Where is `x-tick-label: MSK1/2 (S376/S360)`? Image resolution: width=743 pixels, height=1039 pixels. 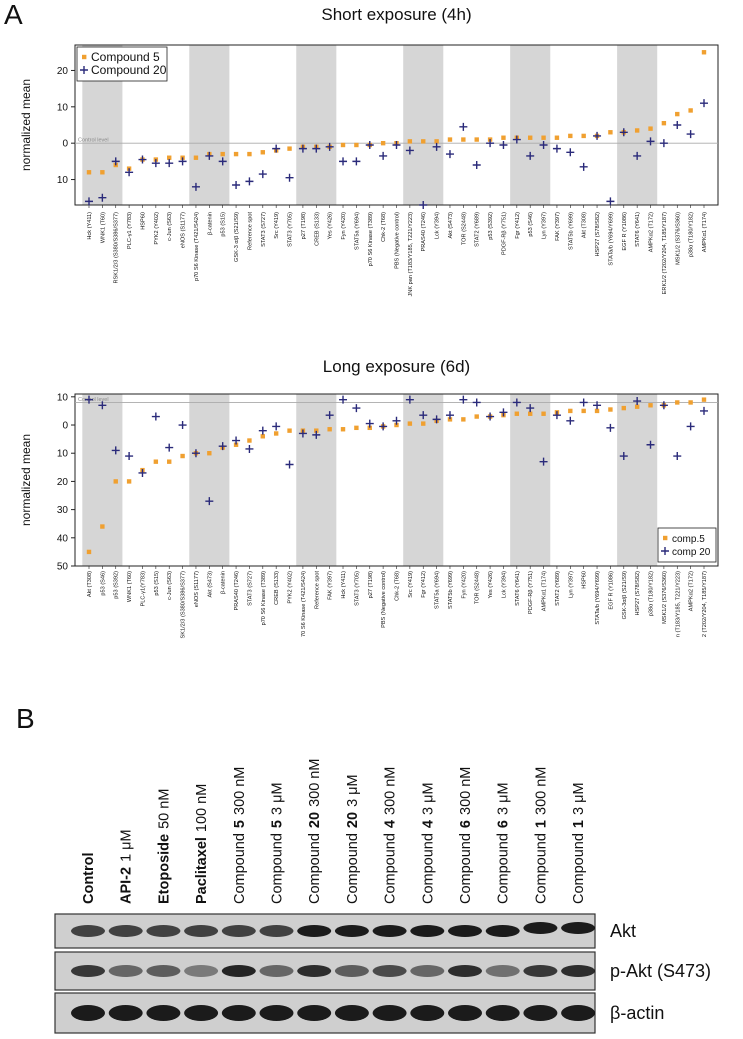 x-tick-label: MSK1/2 (S376/S360) is located at coordinates (678, 238).